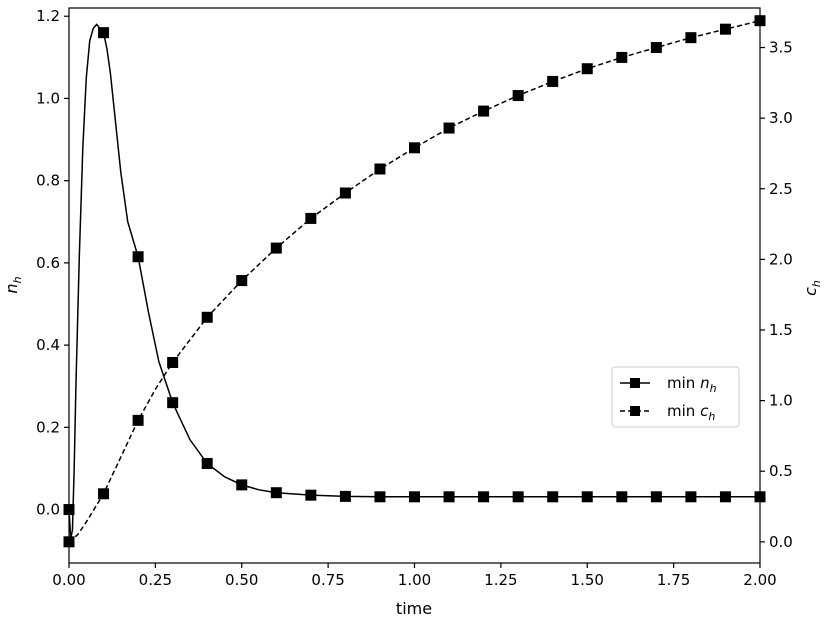 Image resolution: width=830 pixels, height=623 pixels. Describe the element at coordinates (776, 295) in the screenshot. I see `right-y-axis-ticks: 0.0 0.5 1.0 1.5 2.0 2.5 3.0 3.5` at that location.